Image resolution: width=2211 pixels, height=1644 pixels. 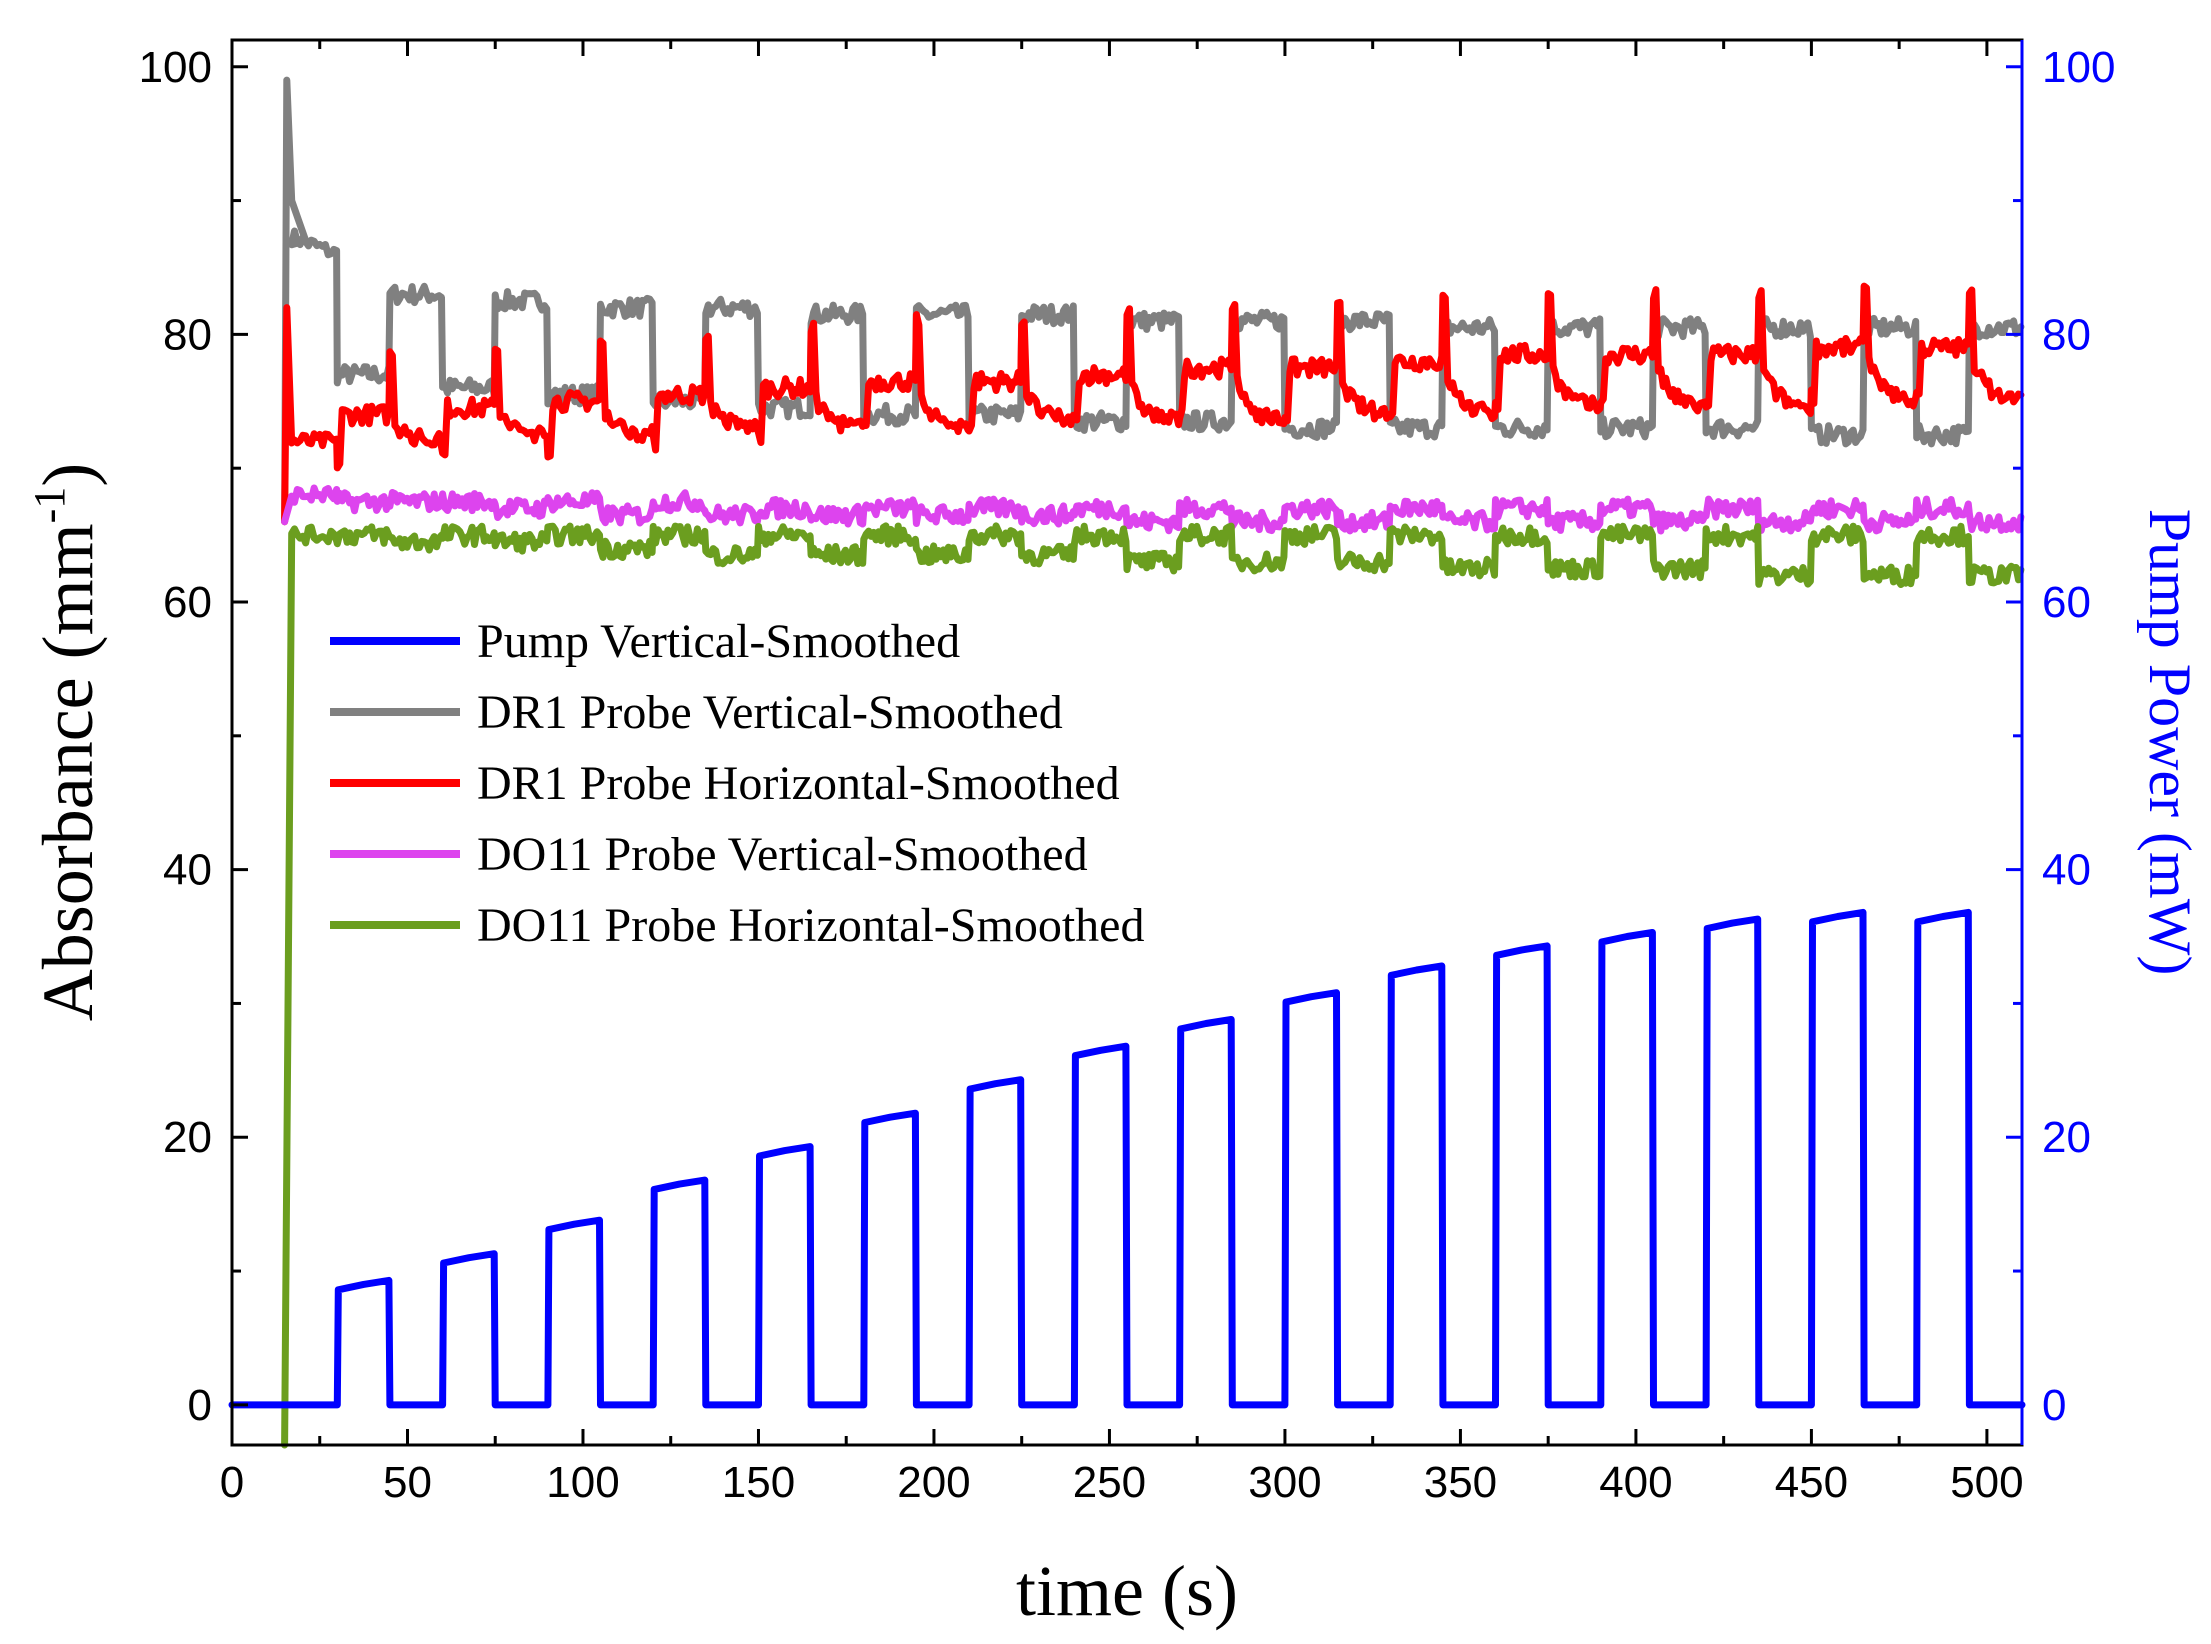 What do you see at coordinates (187, 334) in the screenshot?
I see `y-tick-label: 80` at bounding box center [187, 334].